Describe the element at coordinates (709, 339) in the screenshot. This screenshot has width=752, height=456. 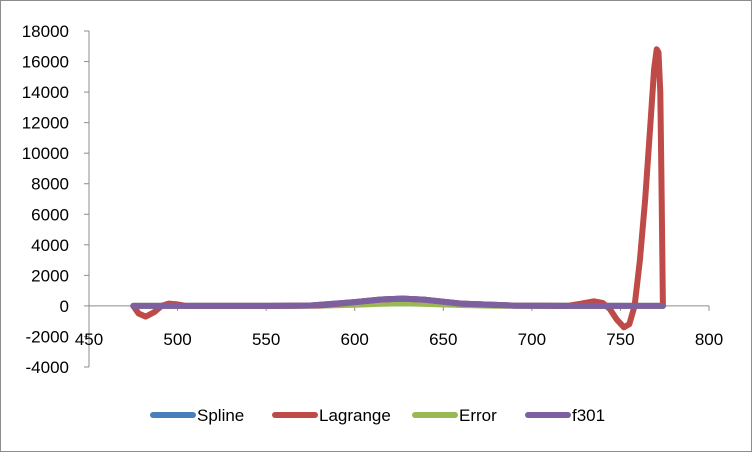
I see `x-tick-label: 800` at that location.